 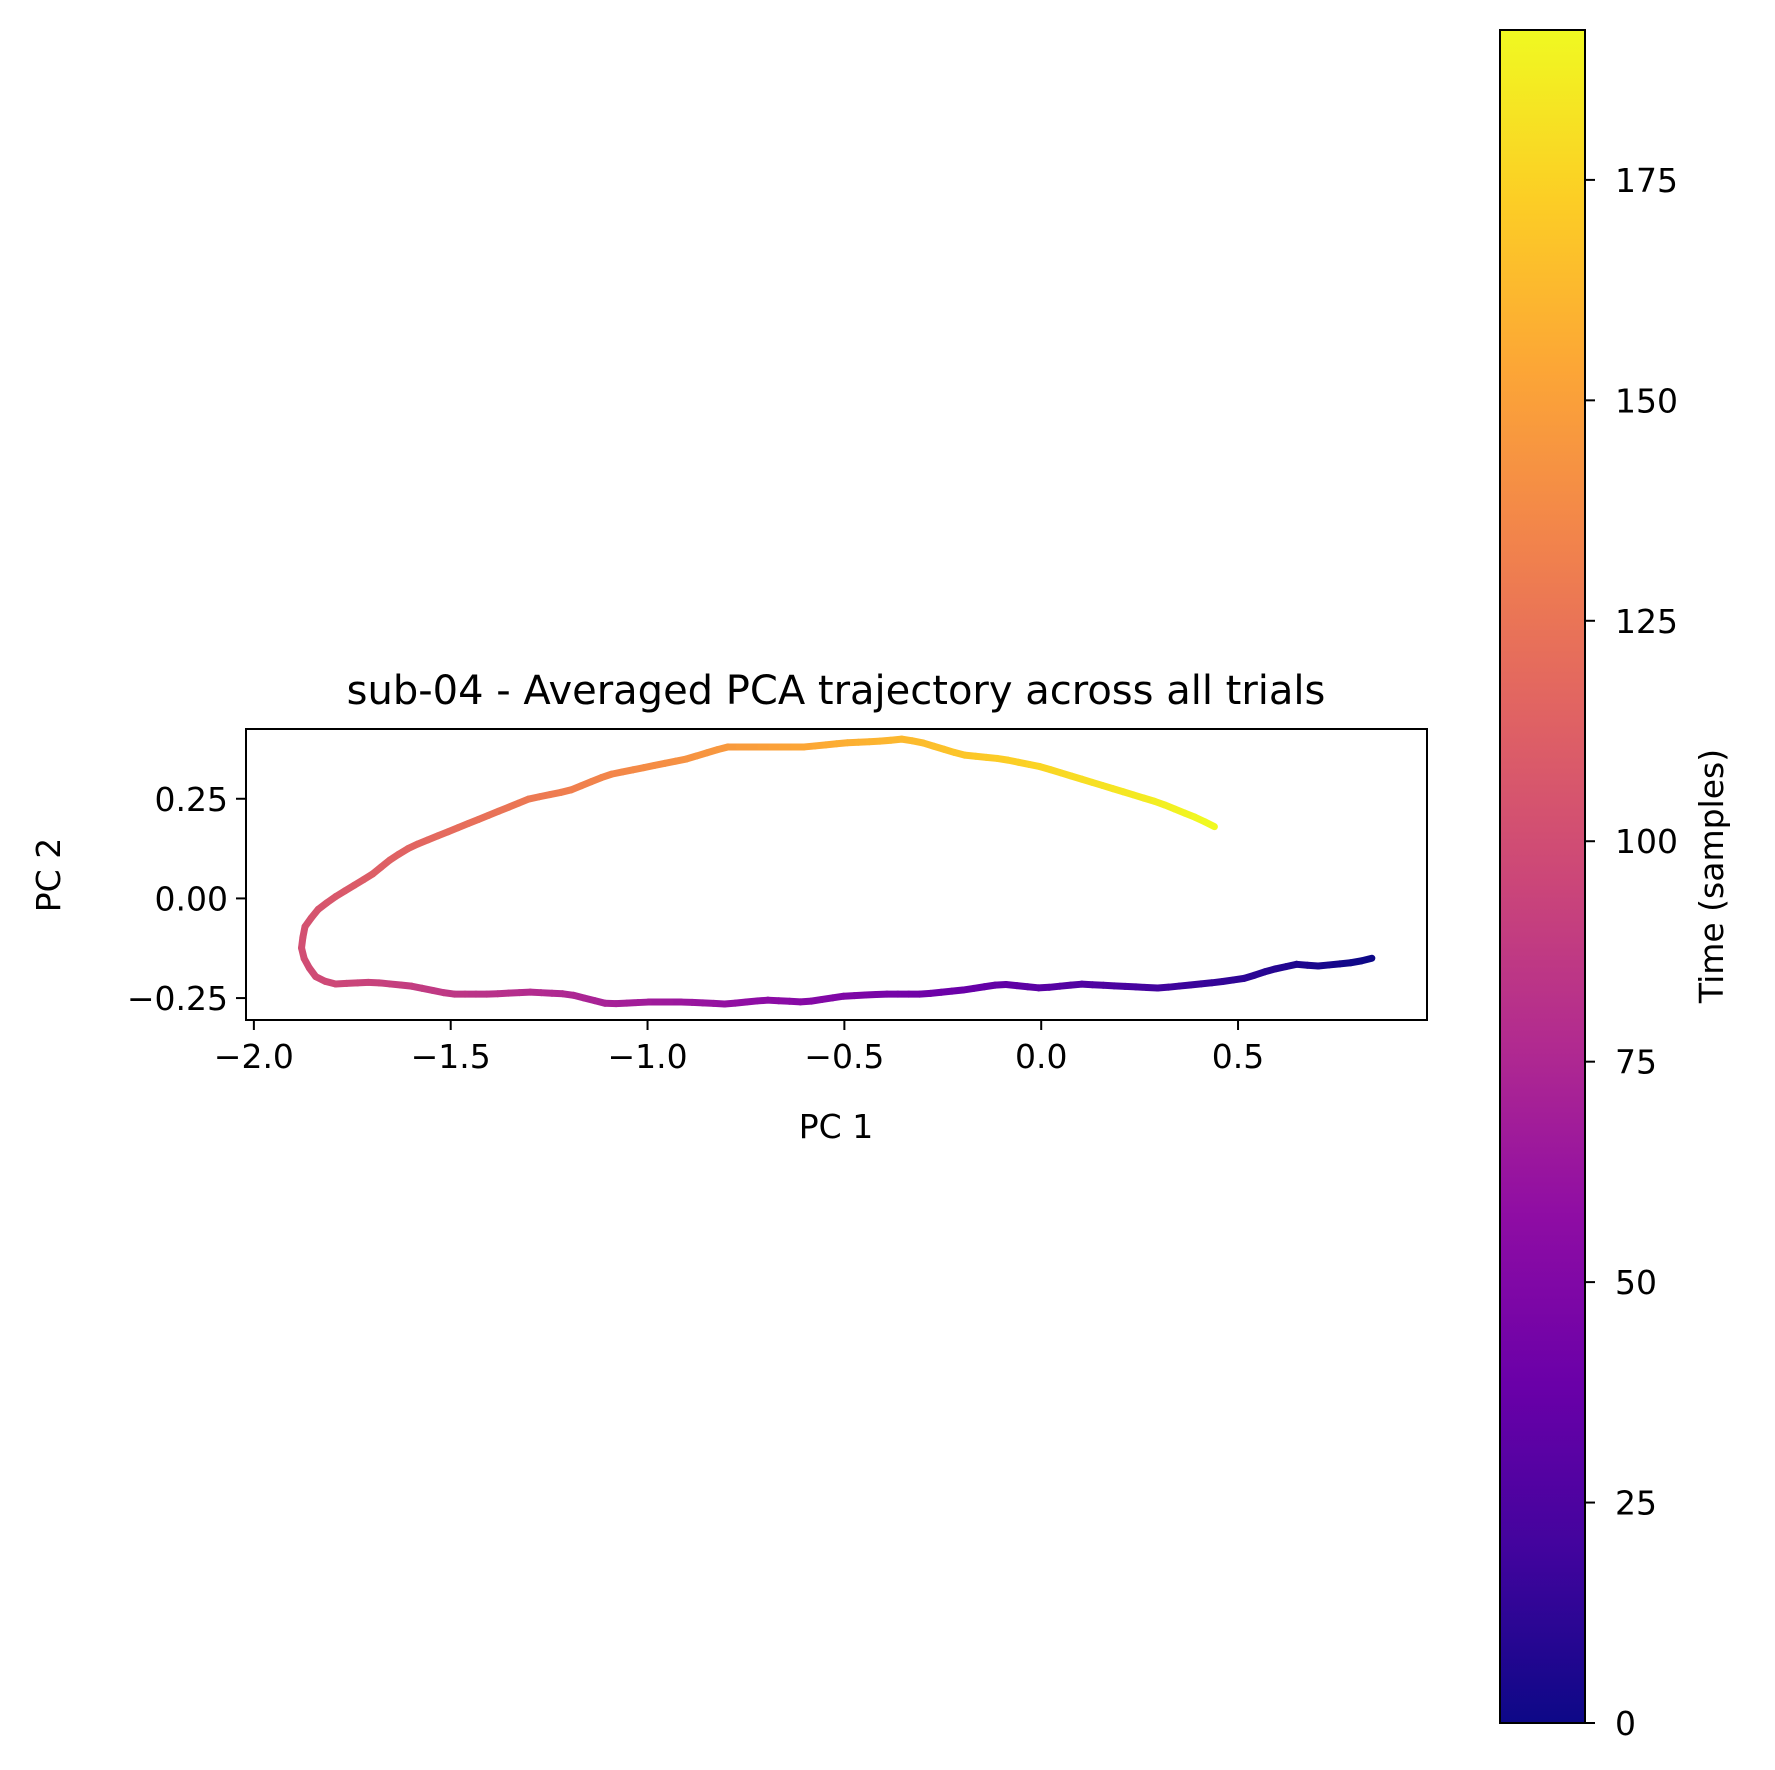 I want to click on trajectory-line, so click(x=837, y=871).